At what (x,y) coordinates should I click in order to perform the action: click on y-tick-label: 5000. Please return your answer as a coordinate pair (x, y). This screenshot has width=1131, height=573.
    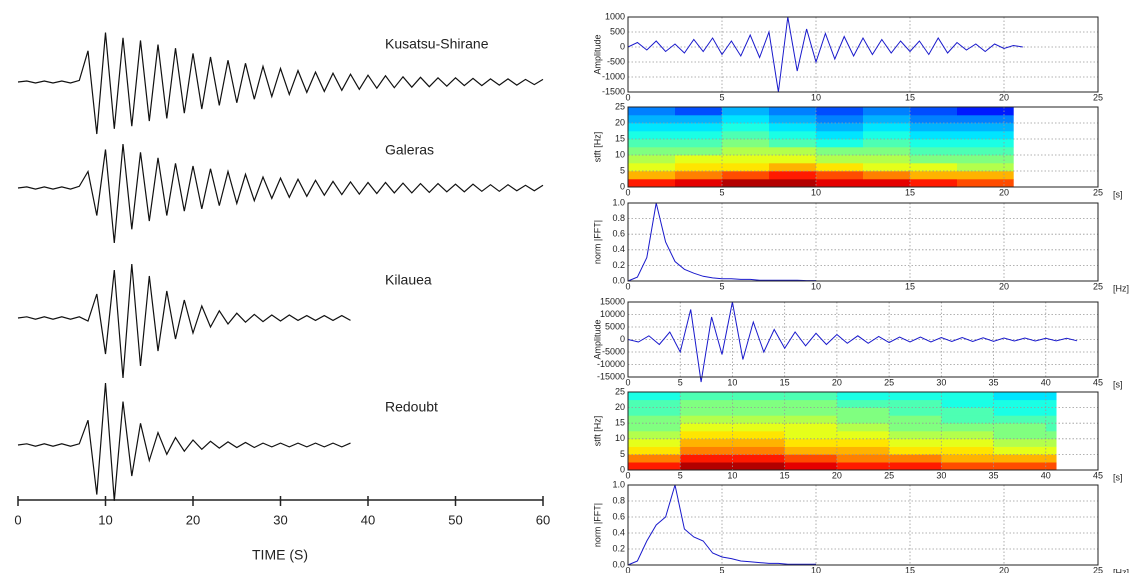
    Looking at the image, I should click on (615, 326).